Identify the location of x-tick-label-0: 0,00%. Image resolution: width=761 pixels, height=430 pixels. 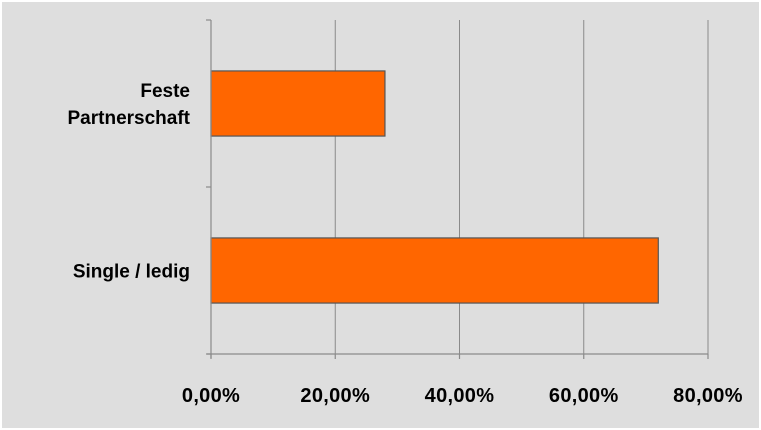
(211, 396).